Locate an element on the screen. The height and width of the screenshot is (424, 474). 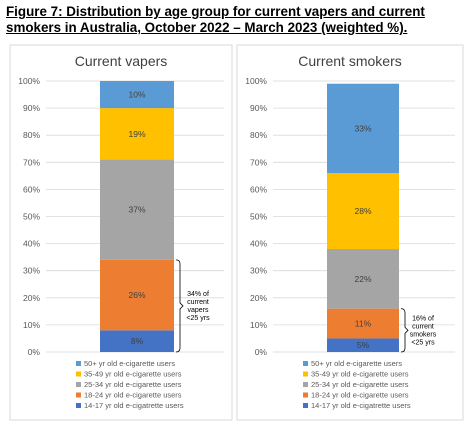
legend-label-vapers: 35-49 yr old e-cigarette users is located at coordinates (133, 374).